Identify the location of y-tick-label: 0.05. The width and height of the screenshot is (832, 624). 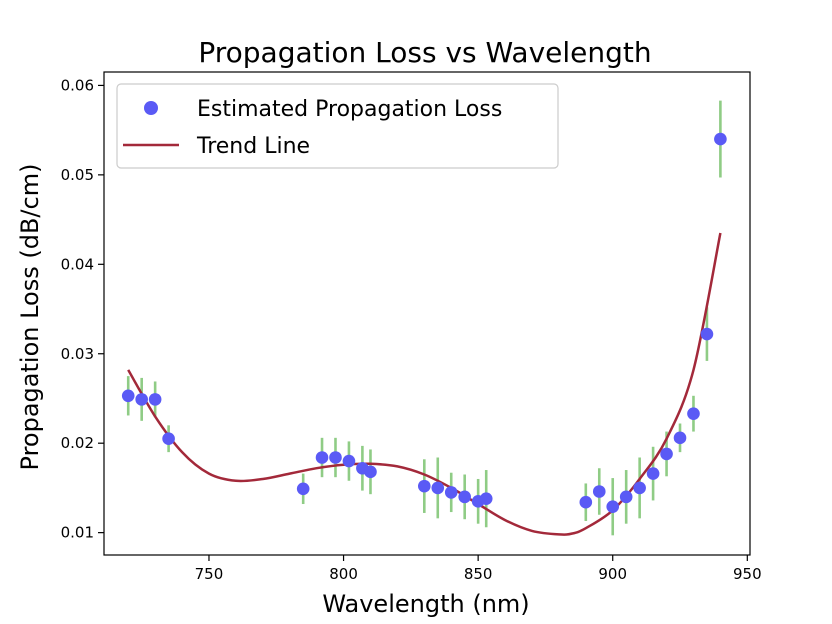
(77, 175).